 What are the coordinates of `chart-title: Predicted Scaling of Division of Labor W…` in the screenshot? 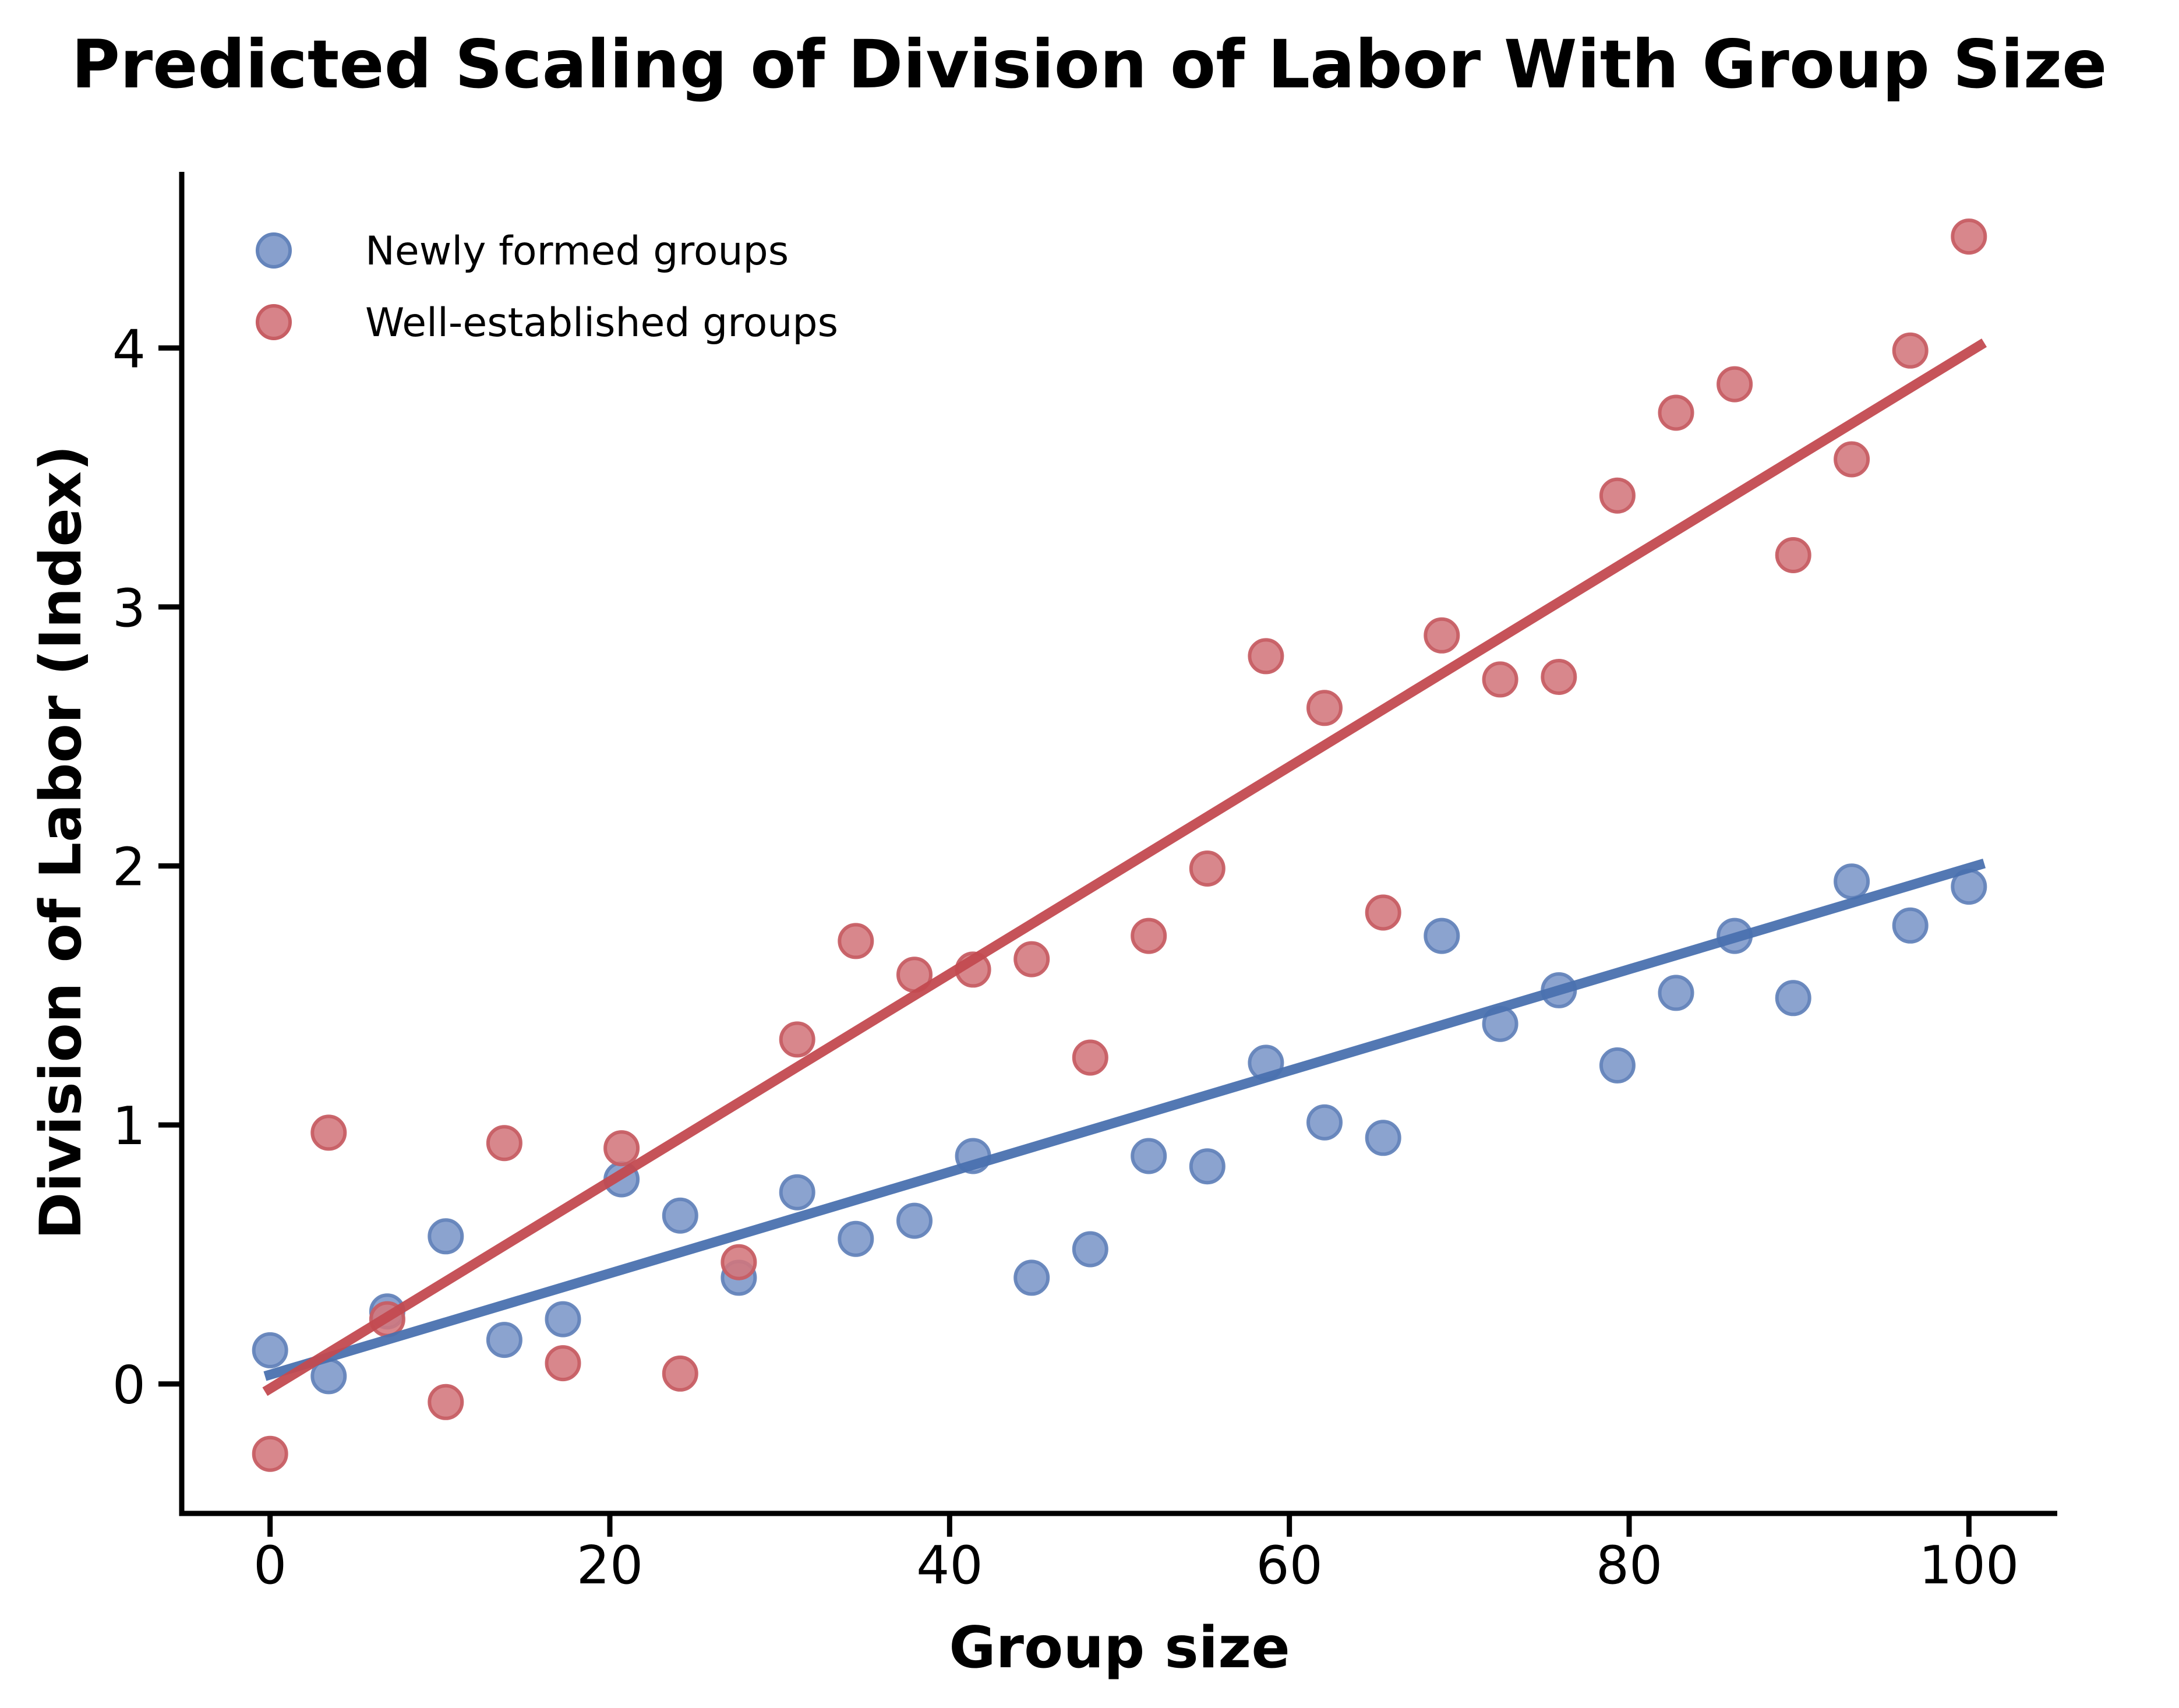 It's located at (1089, 64).